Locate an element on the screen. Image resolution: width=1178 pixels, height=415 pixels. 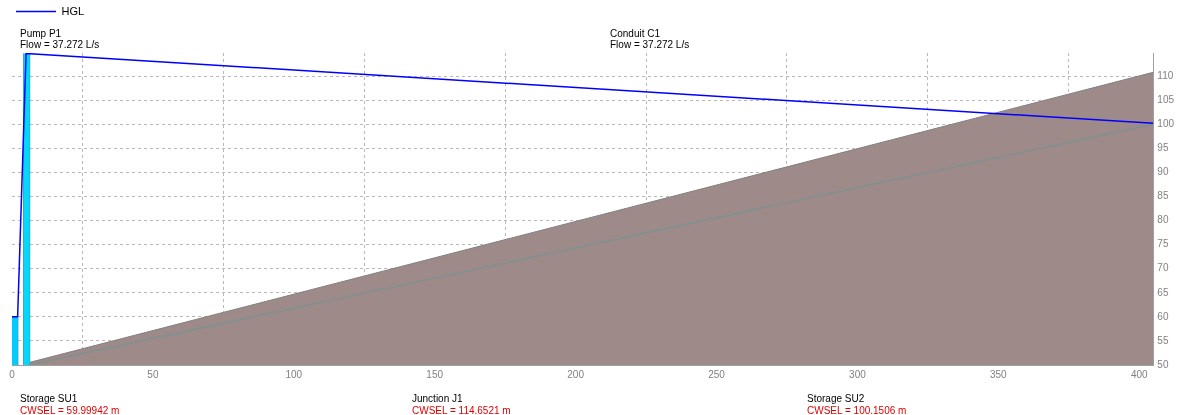
text: Conduit C1 is located at coordinates (635, 33).